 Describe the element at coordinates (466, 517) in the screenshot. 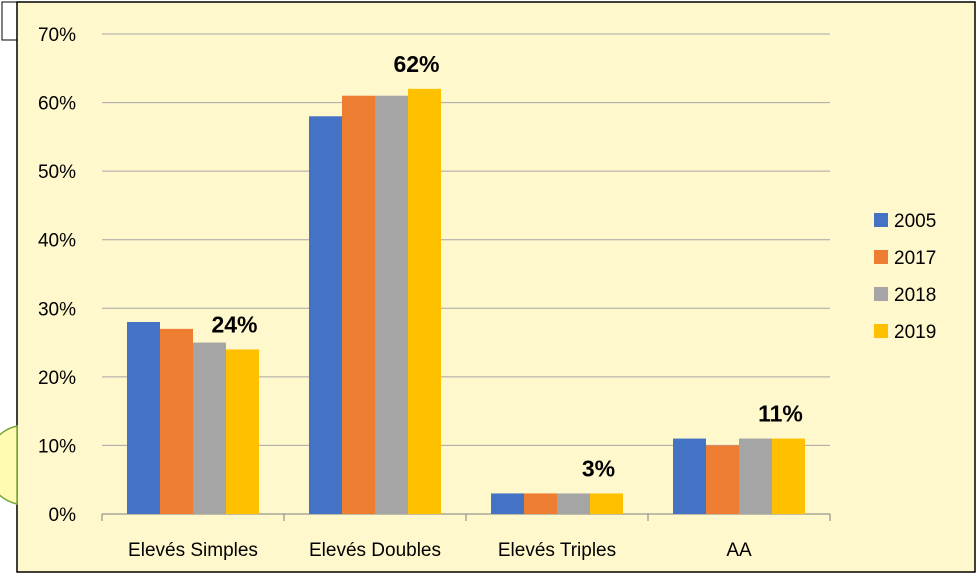

I see `axes` at that location.